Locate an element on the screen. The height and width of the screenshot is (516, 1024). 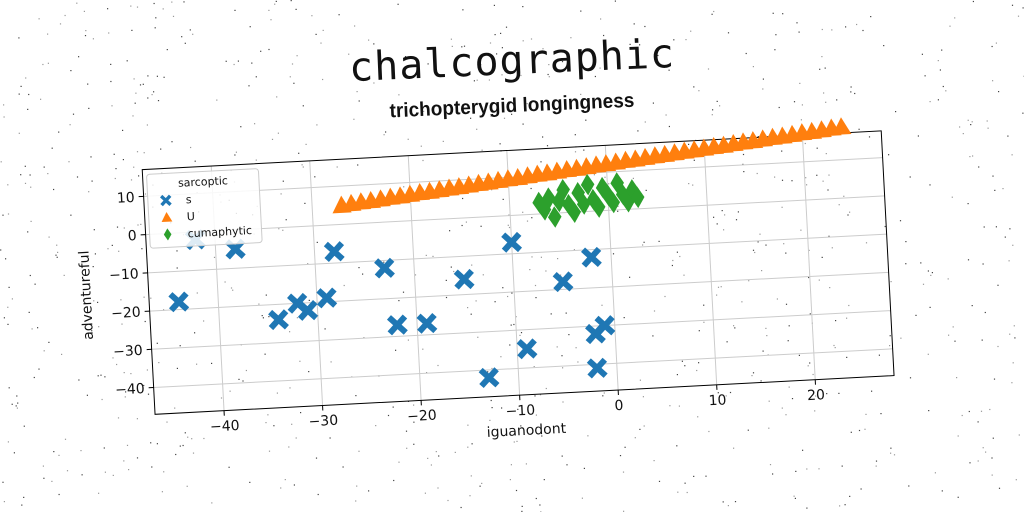
y-tick-label: 10 is located at coordinates (125, 198).